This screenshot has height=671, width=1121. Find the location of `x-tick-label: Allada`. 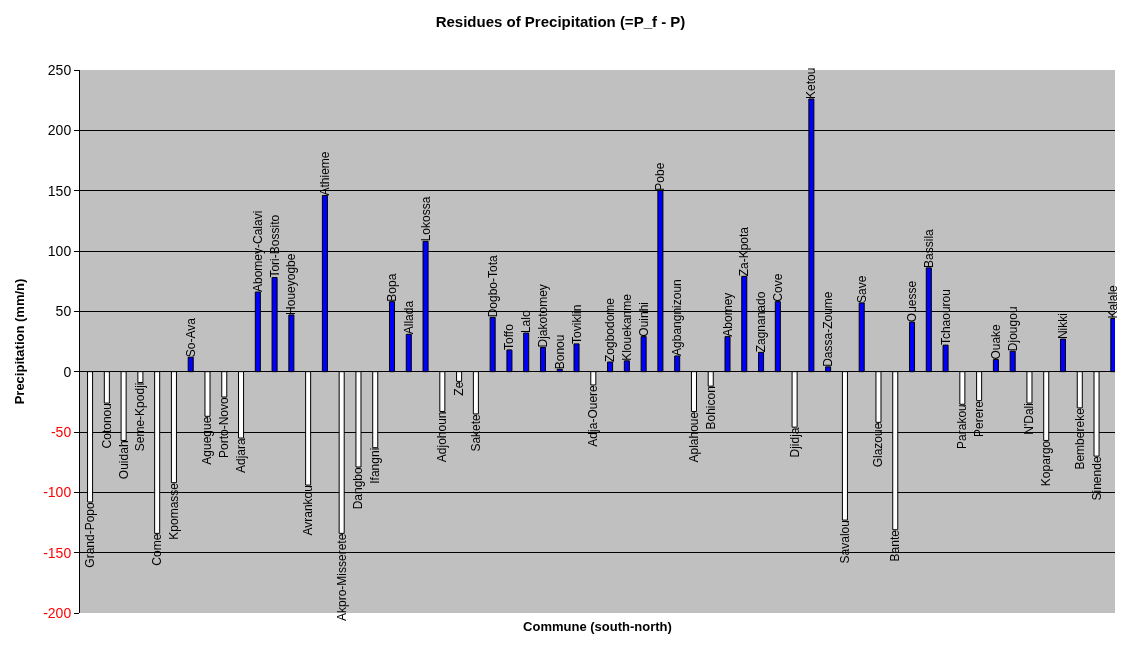

x-tick-label: Allada is located at coordinates (408, 317).